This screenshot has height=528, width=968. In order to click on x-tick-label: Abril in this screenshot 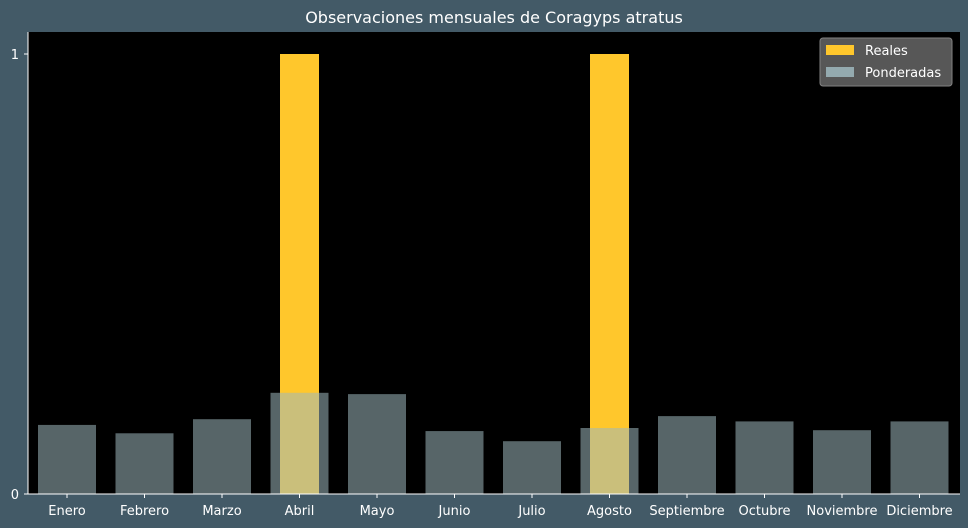, I will do `click(300, 511)`.